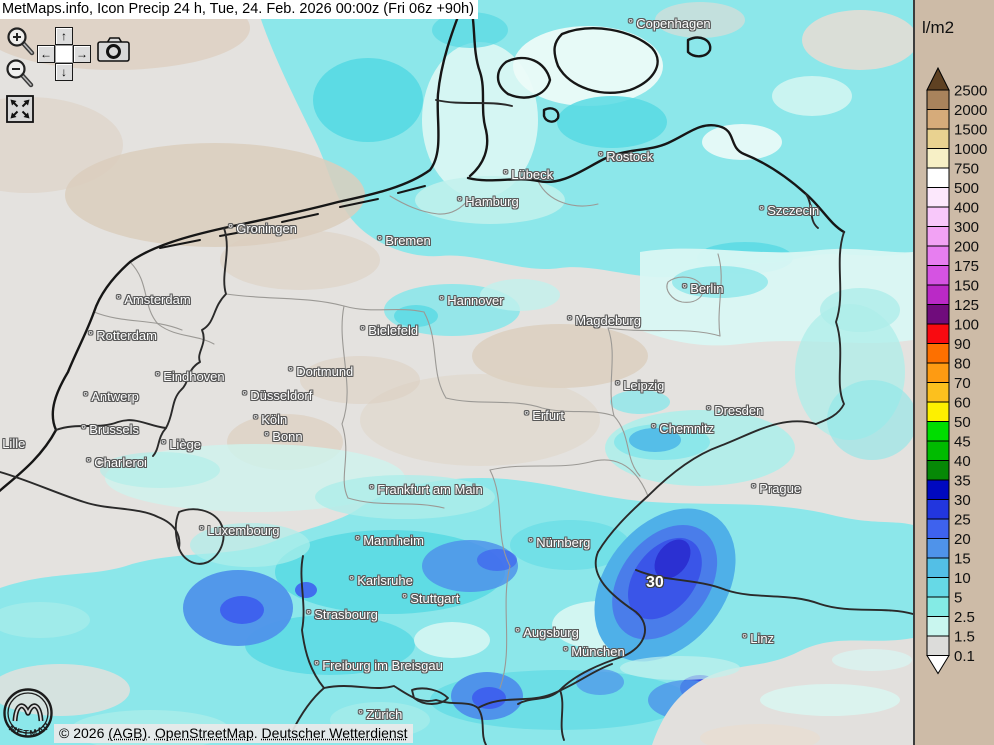 This screenshot has height=745, width=994. What do you see at coordinates (964, 617) in the screenshot?
I see `legend-tick-label: 2.5` at bounding box center [964, 617].